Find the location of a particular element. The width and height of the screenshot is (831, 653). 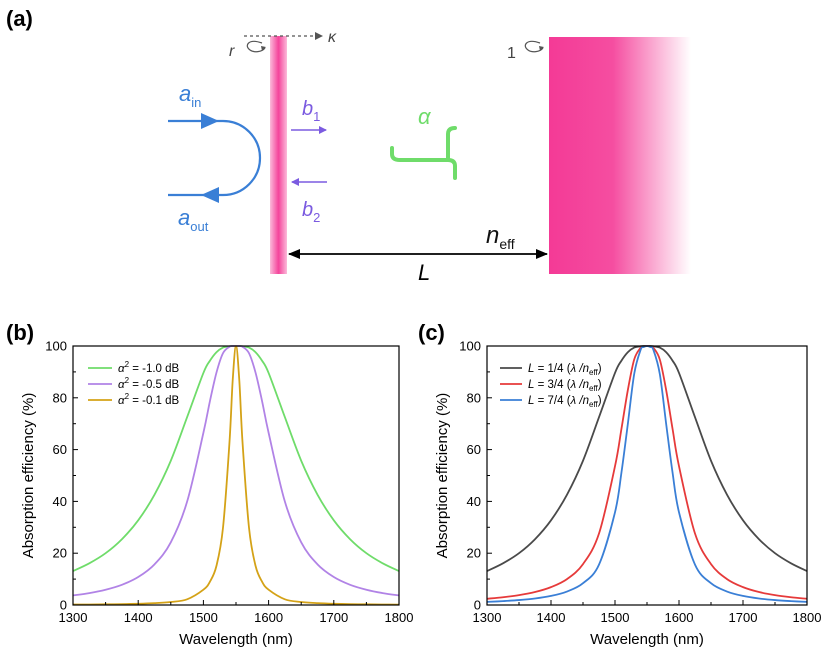

legend-fraction: = 7/4 ( is located at coordinates (552, 401).